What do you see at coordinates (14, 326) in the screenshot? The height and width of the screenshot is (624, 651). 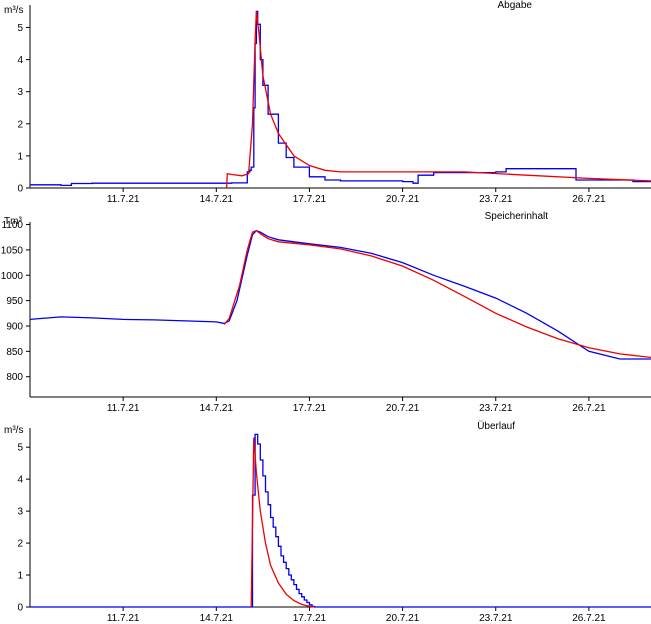 I see `y-tick-label: 900` at bounding box center [14, 326].